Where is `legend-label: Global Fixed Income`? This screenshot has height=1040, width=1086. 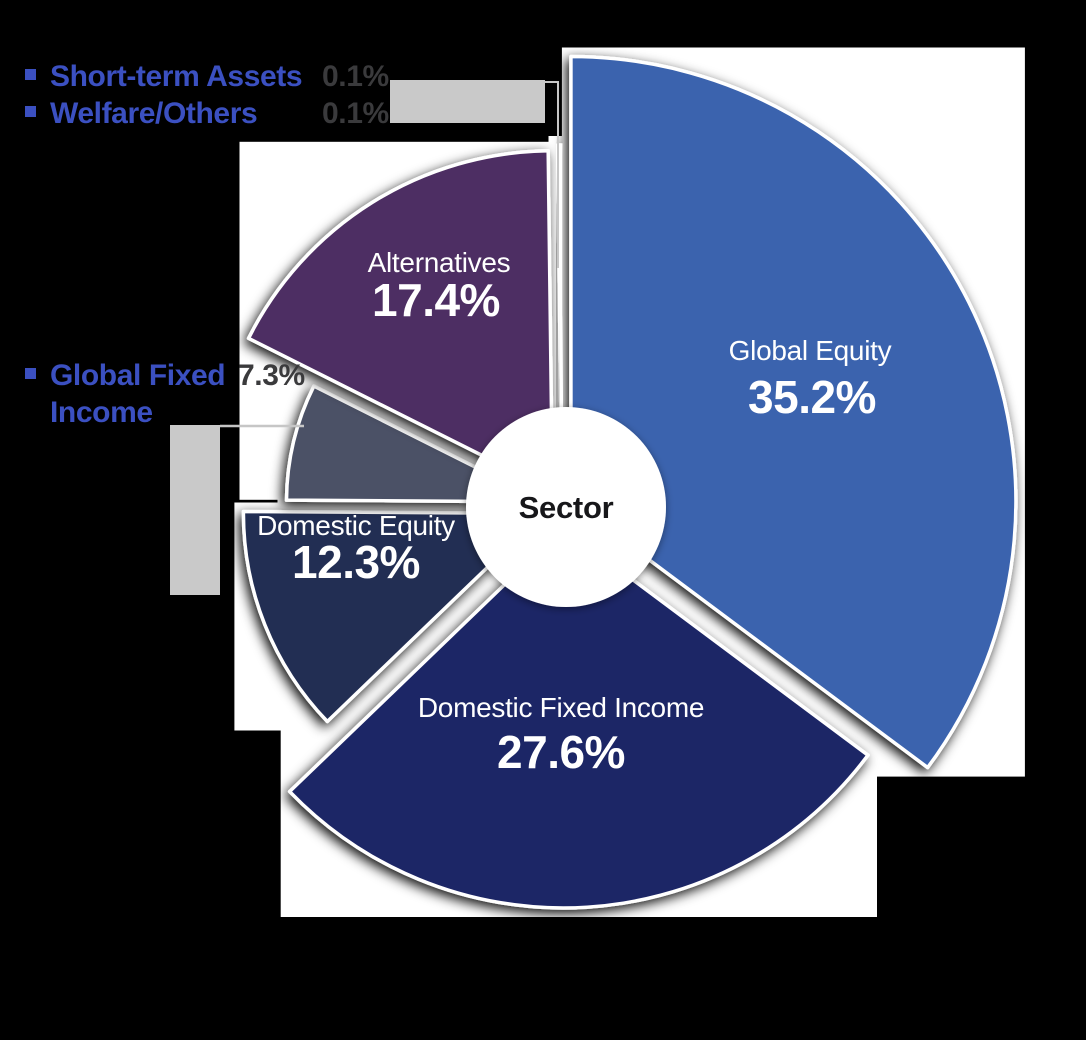 legend-label: Global Fixed Income is located at coordinates (138, 394).